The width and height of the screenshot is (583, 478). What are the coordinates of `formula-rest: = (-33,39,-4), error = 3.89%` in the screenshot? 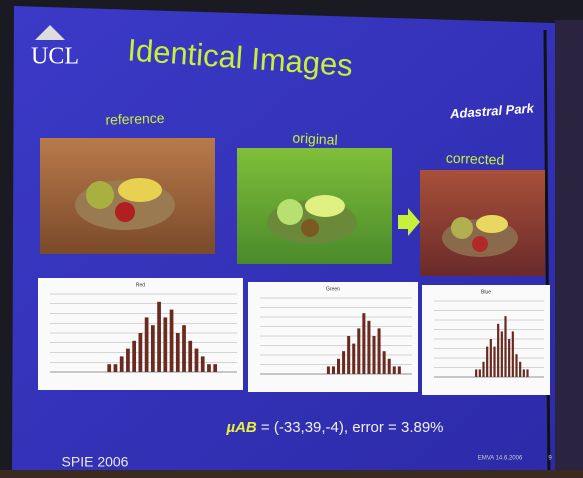 It's located at (350, 427).